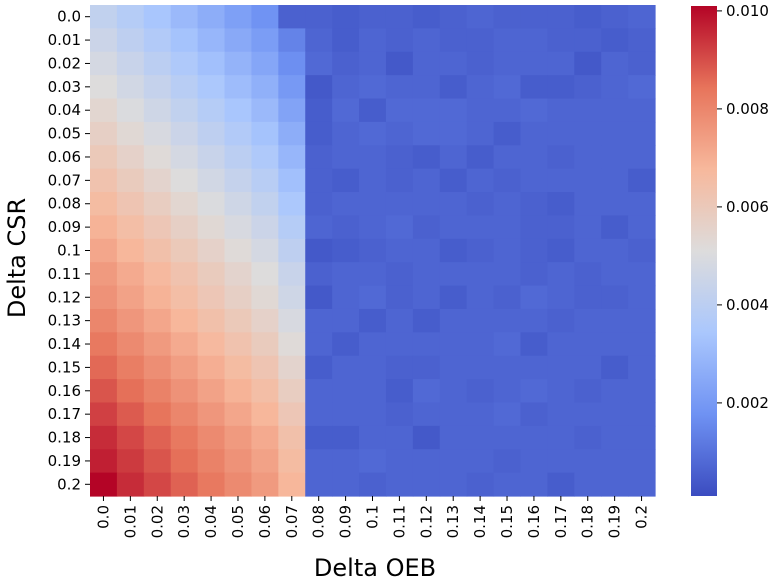 The height and width of the screenshot is (583, 780). Describe the element at coordinates (453, 521) in the screenshot. I see `x-tick-label: 0.13` at that location.